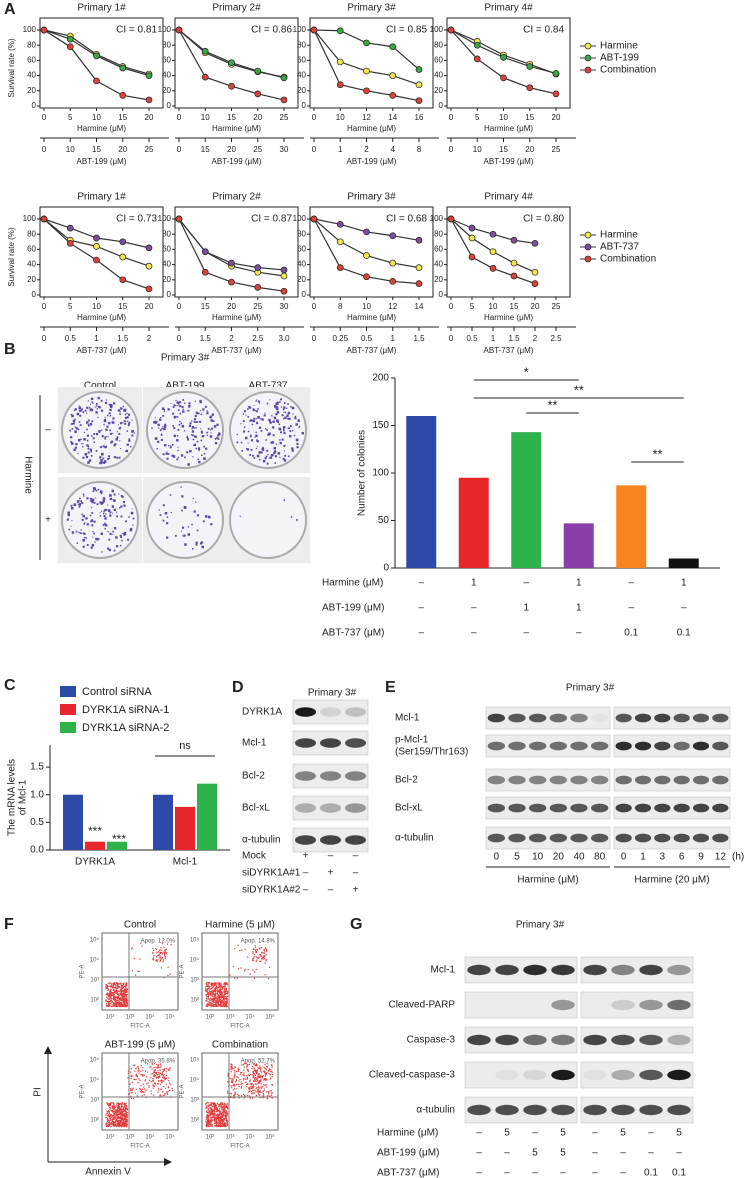  Describe the element at coordinates (438, 233) in the screenshot. I see `y-tick-label: 80` at that location.